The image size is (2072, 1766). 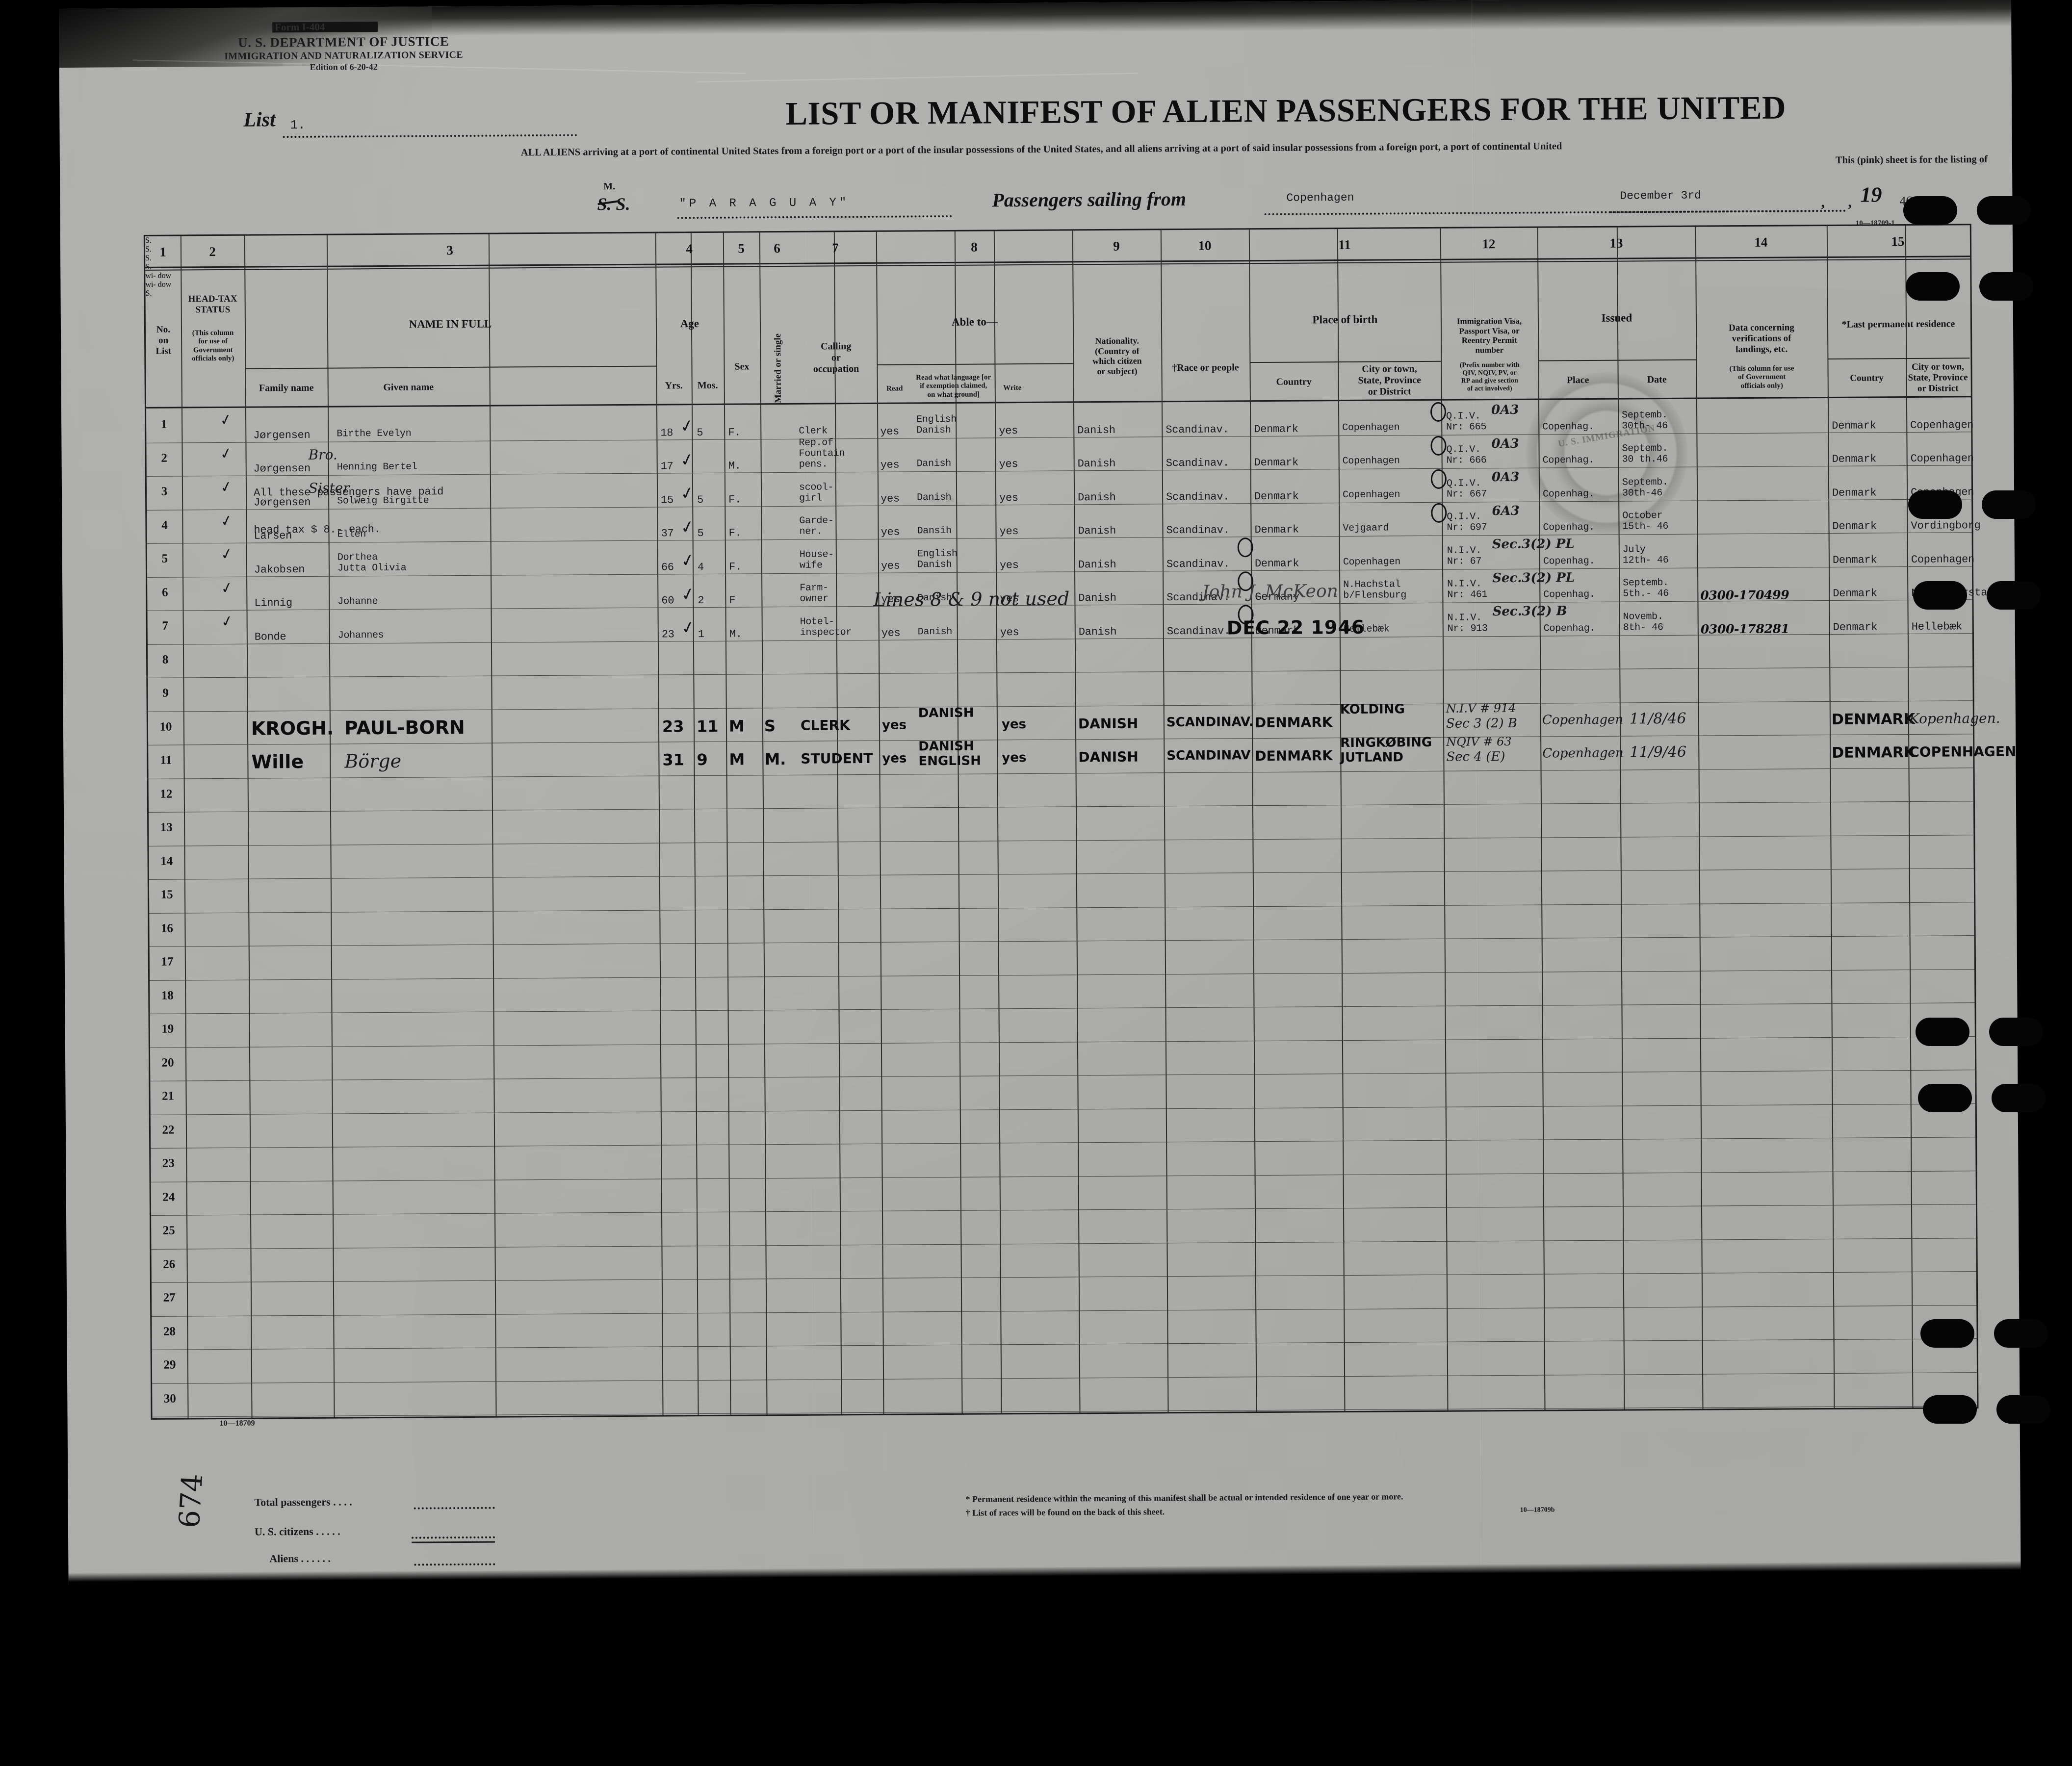 What do you see at coordinates (163, 340) in the screenshot?
I see `header-col1: No. on List` at bounding box center [163, 340].